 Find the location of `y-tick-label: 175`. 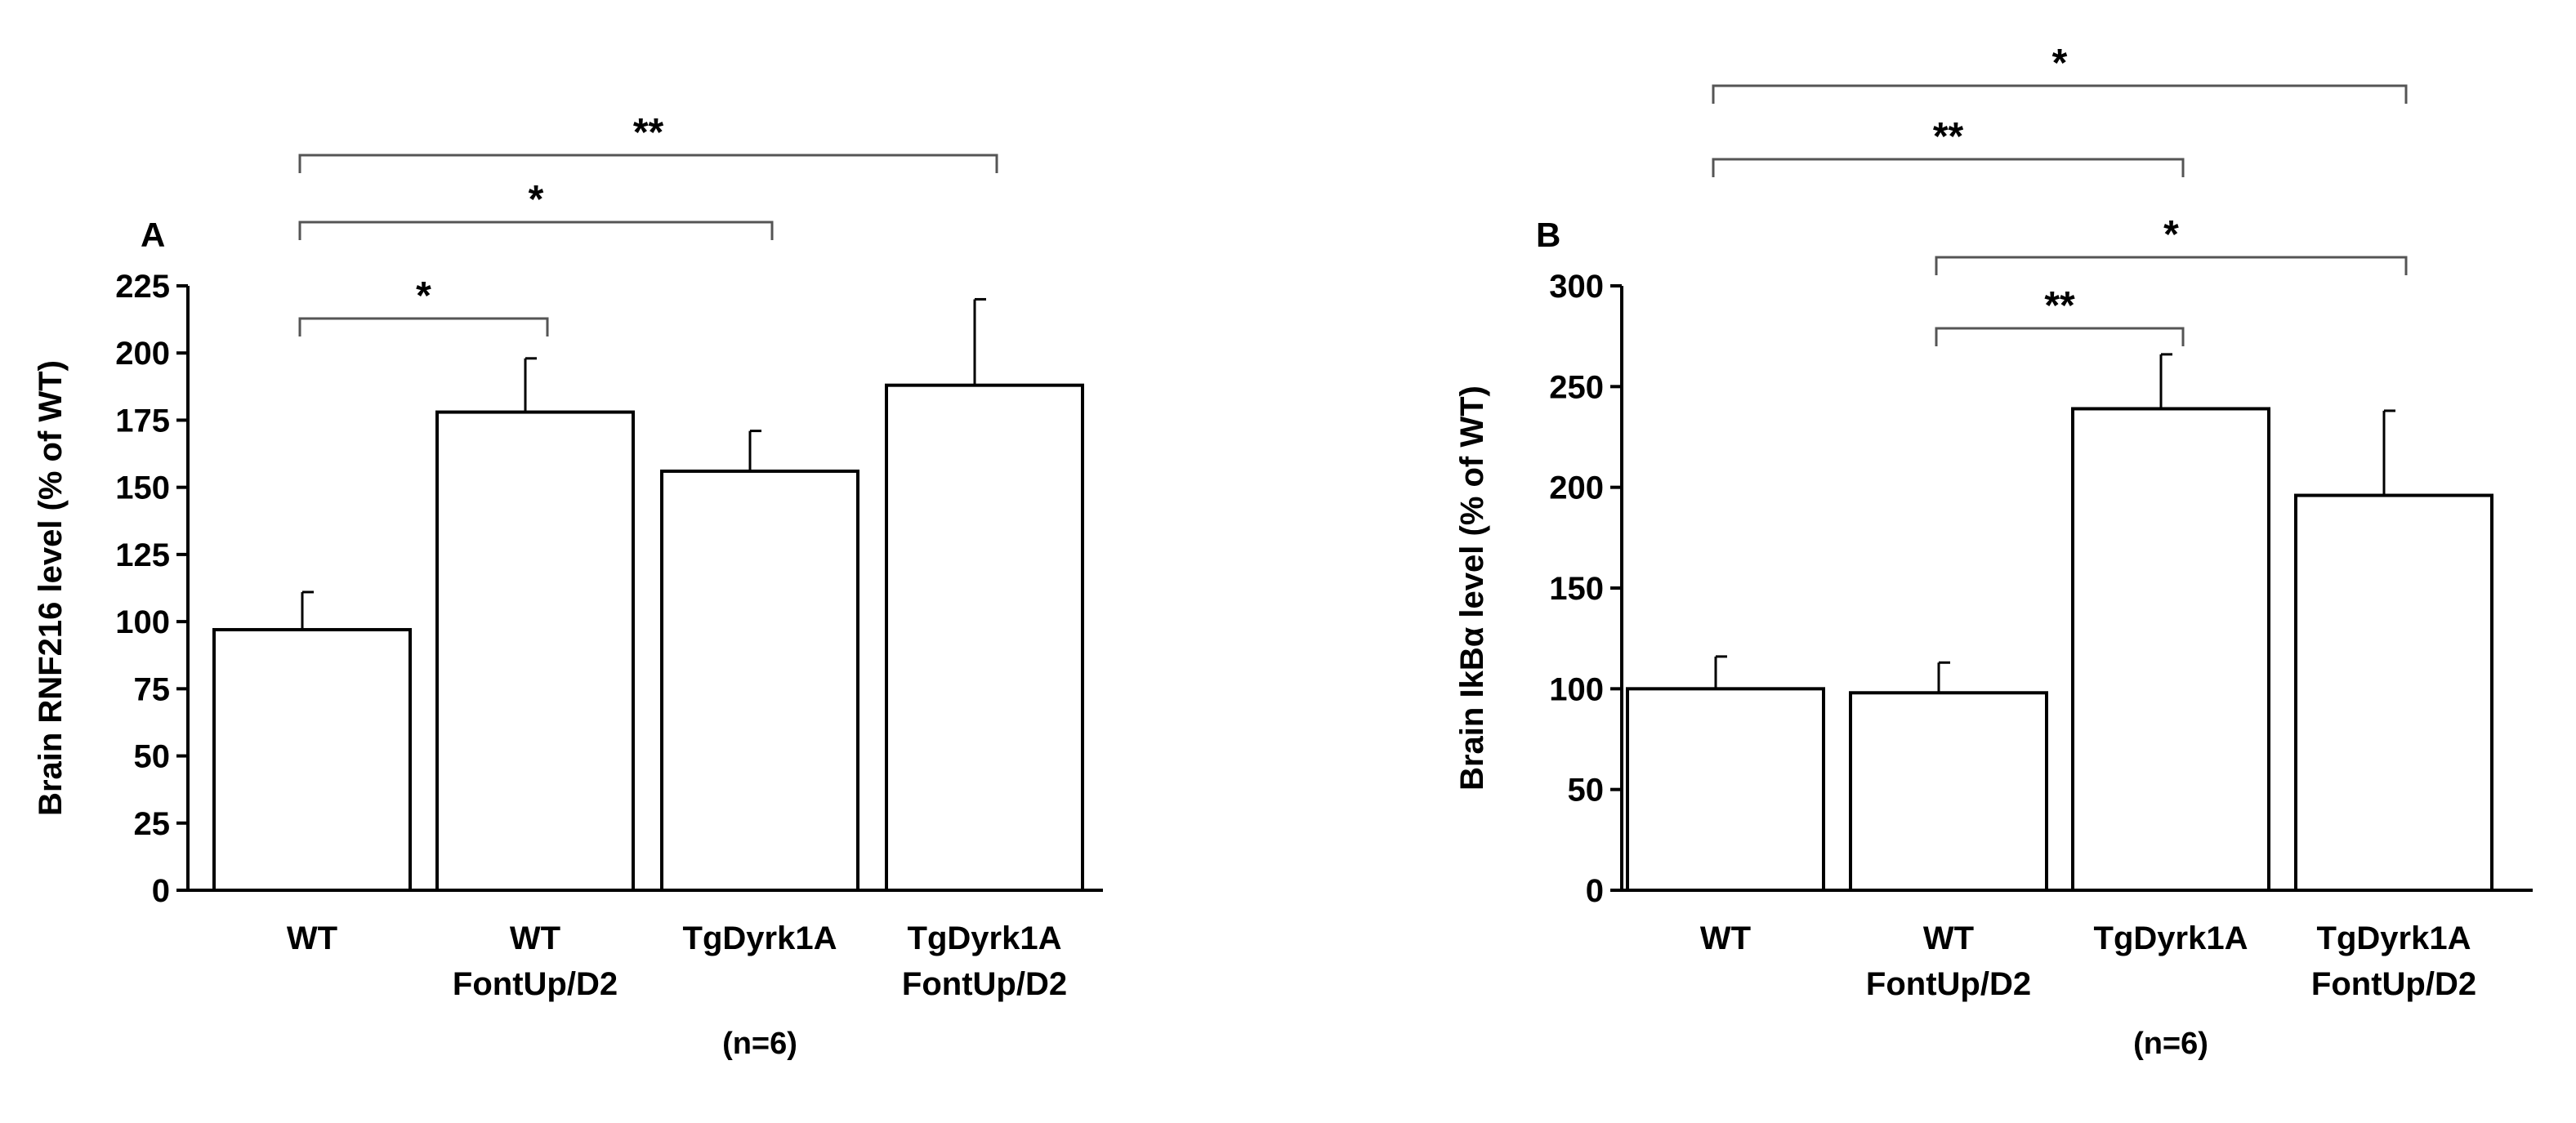

y-tick-label: 175 is located at coordinates (142, 421).